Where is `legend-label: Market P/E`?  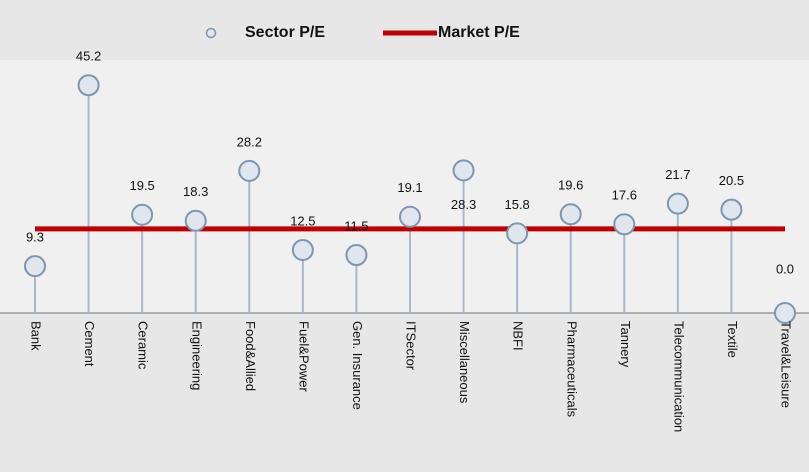
legend-label: Market P/E is located at coordinates (479, 32).